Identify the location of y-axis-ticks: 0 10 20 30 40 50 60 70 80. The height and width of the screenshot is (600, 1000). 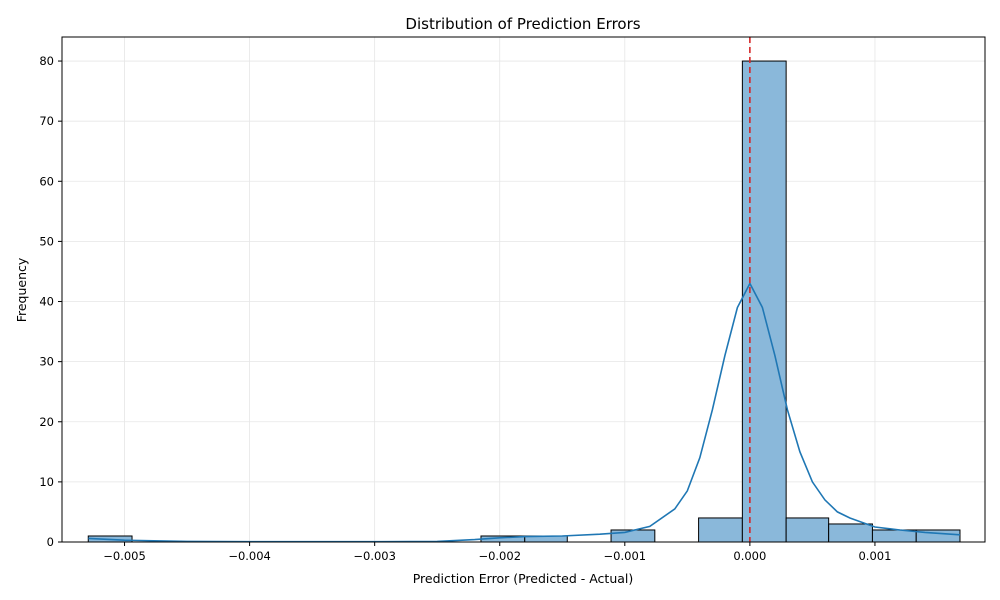
(50, 301).